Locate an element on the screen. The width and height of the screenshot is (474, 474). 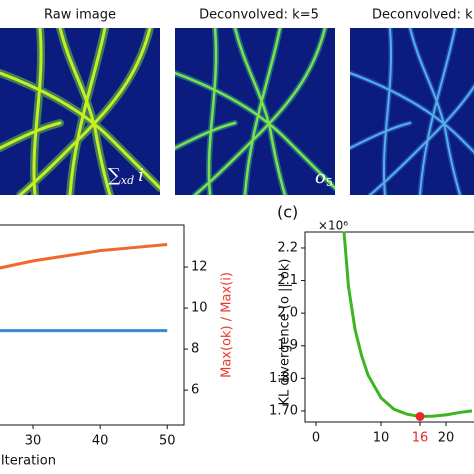
panel-label: ∑xd i is located at coordinates (126, 176).